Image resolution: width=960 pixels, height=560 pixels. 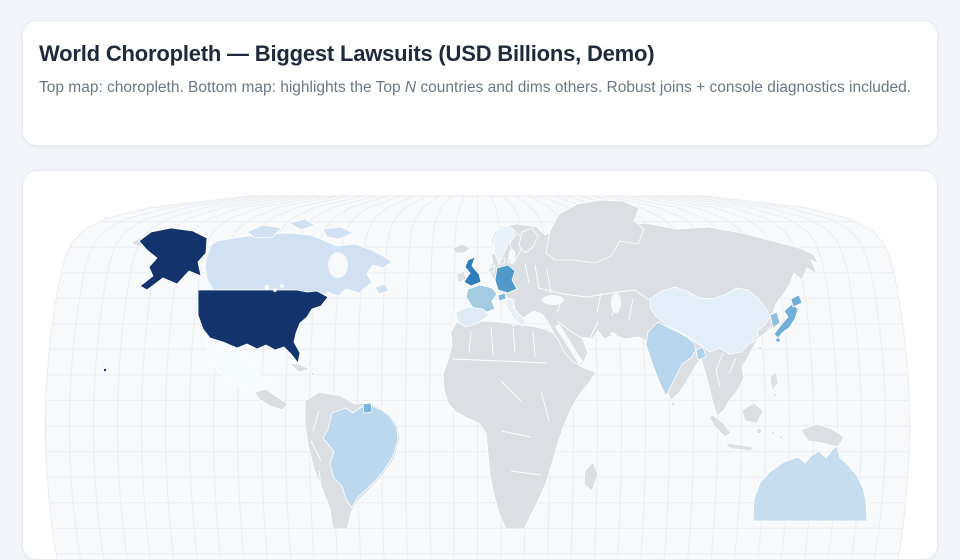 I want to click on country-italy-sicily, so click(x=514, y=324).